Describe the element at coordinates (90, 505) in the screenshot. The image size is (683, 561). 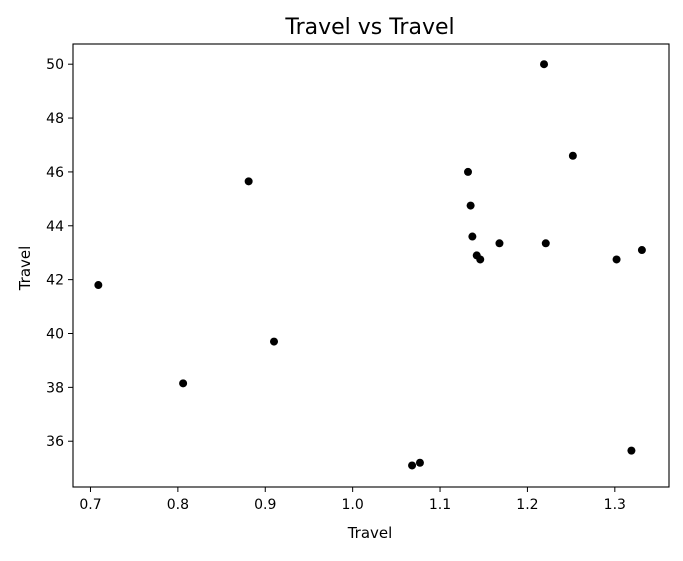
I see `x-tick-label: 0.7` at that location.